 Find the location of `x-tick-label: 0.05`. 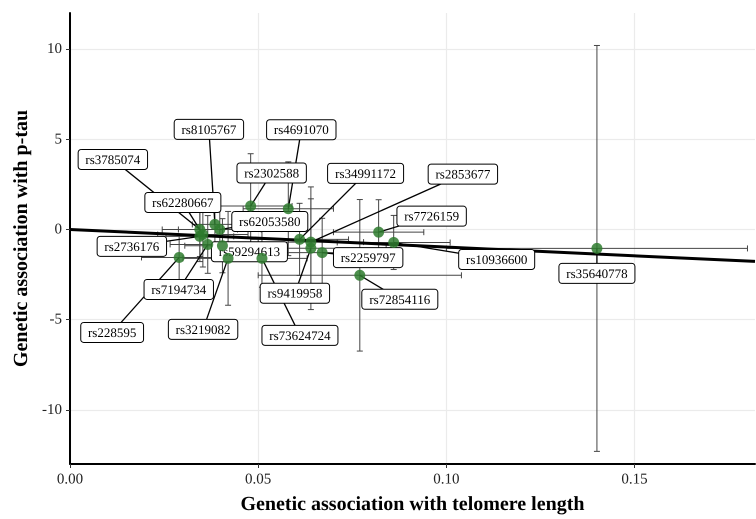

x-tick-label: 0.05 is located at coordinates (258, 480).